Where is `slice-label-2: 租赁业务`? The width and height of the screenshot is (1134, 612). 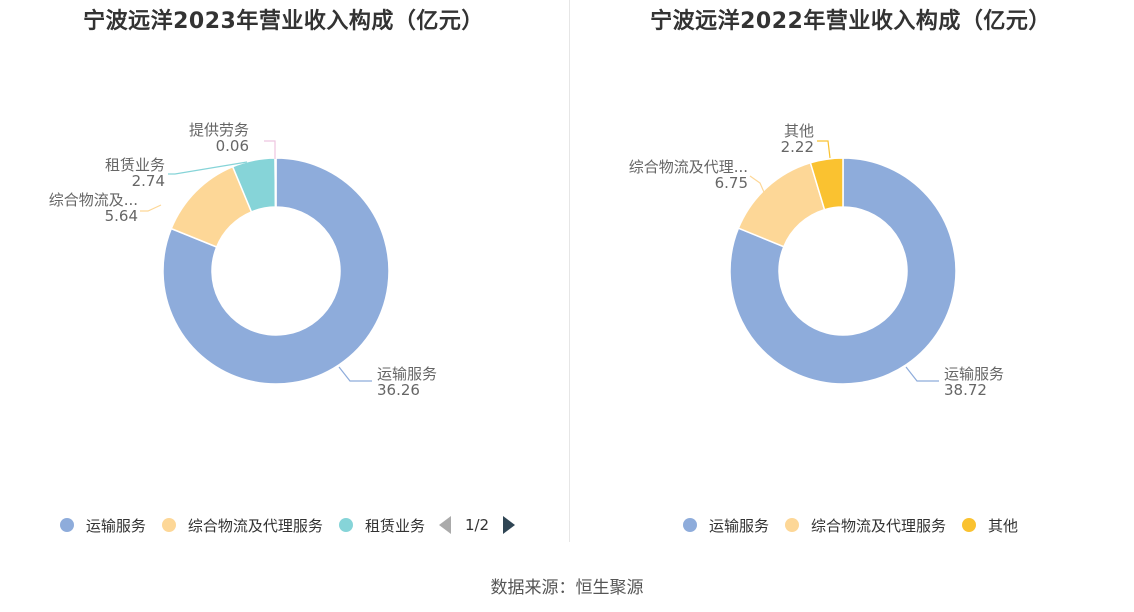 slice-label-2: 租赁业务 is located at coordinates (135, 165).